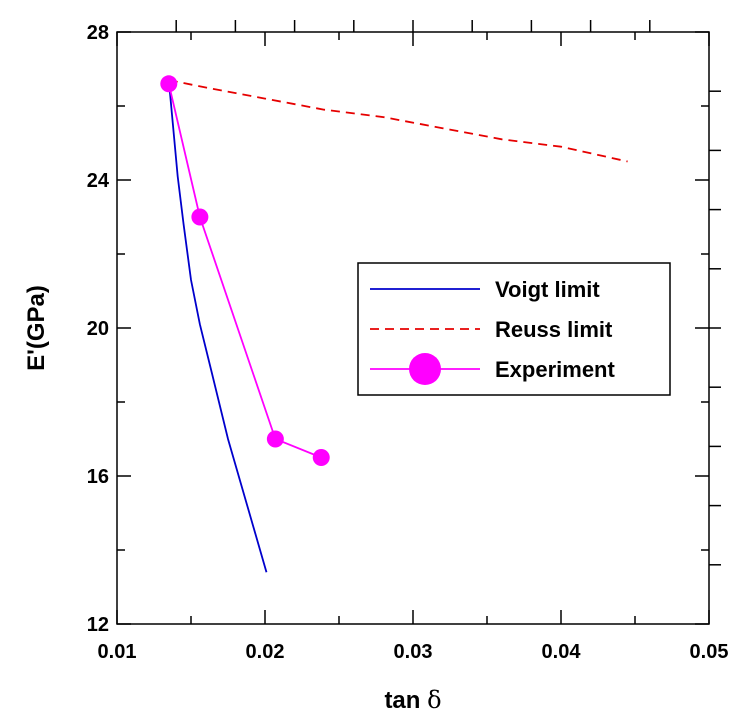 This screenshot has height=719, width=734. What do you see at coordinates (217, 326) in the screenshot?
I see `series-line-voigt-limit` at bounding box center [217, 326].